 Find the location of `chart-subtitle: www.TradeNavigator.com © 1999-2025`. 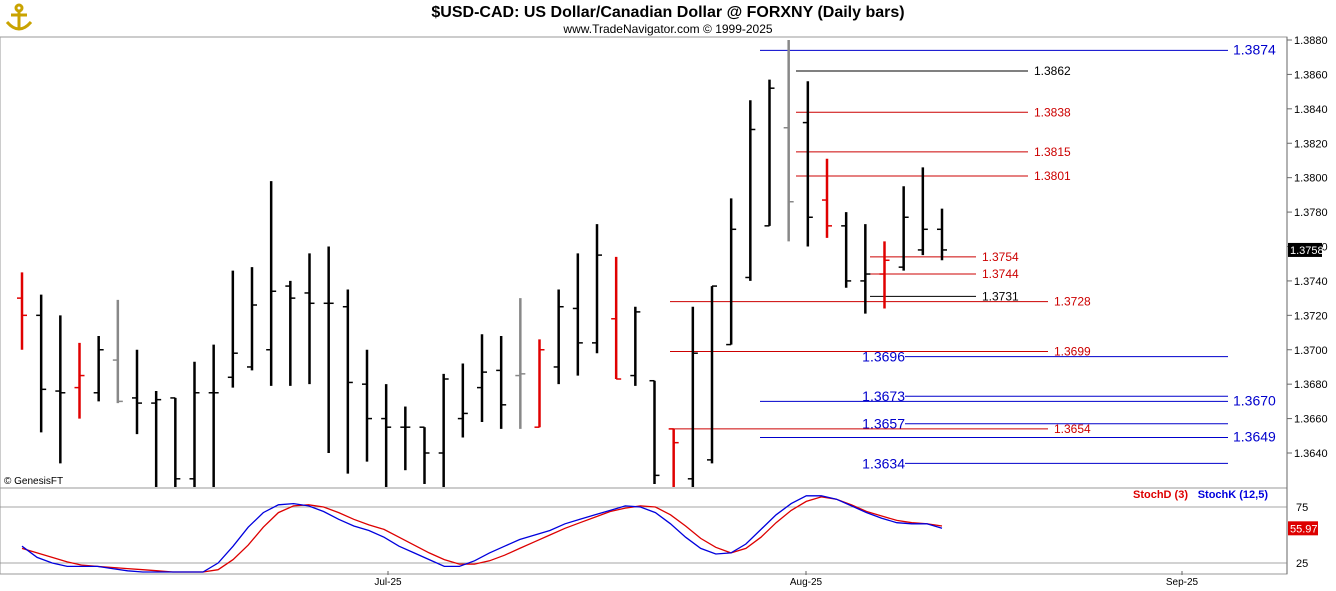

chart-subtitle: www.TradeNavigator.com © 1999-2025 is located at coordinates (667, 29).